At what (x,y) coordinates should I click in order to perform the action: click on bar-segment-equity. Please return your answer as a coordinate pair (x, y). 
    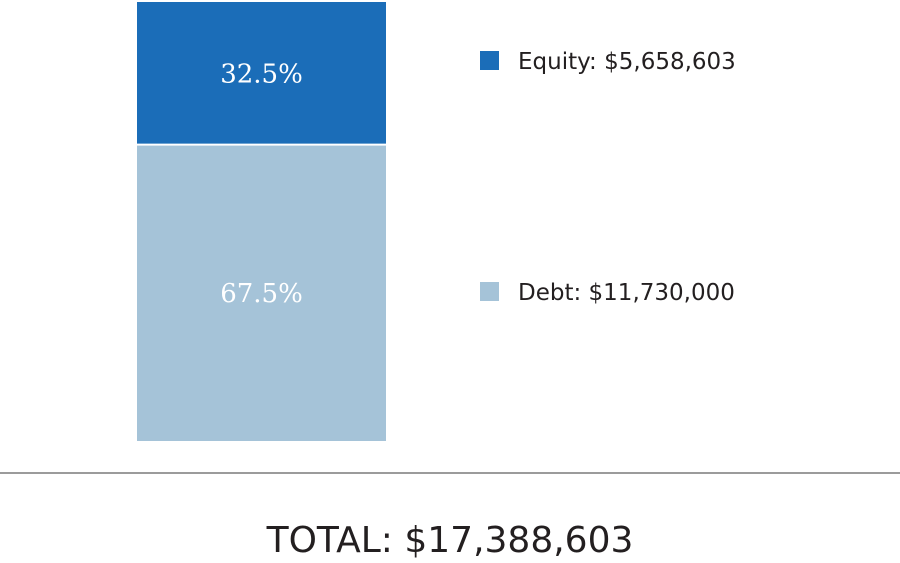
    Looking at the image, I should click on (261, 73).